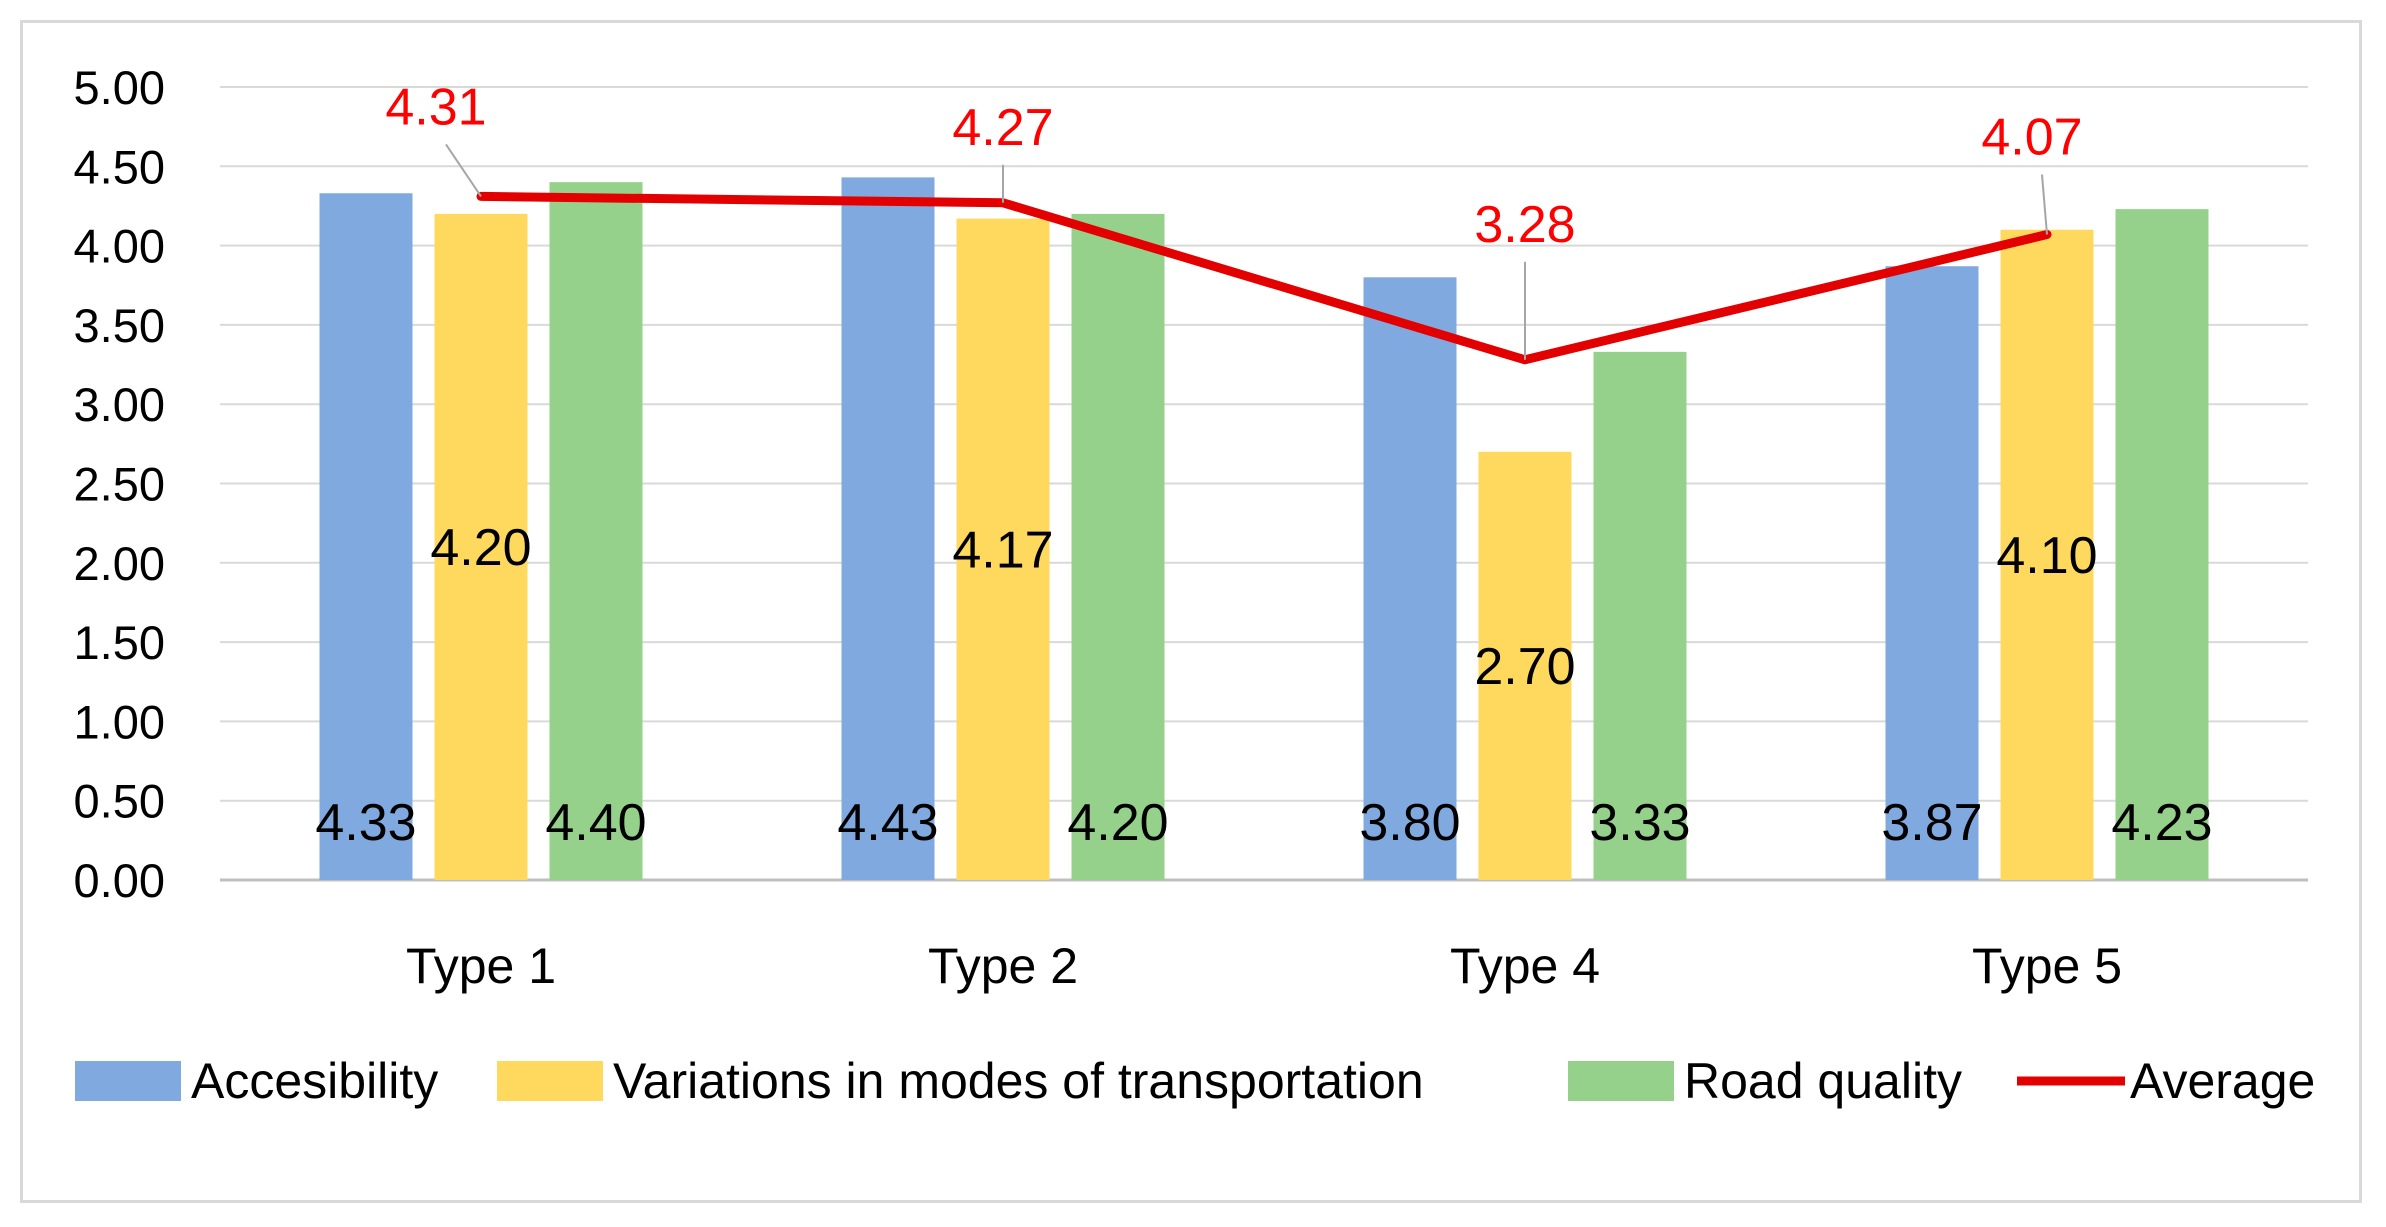 The width and height of the screenshot is (2386, 1227). I want to click on data-label-variations-in-modes-of-transportation: 4.17, so click(1002, 550).